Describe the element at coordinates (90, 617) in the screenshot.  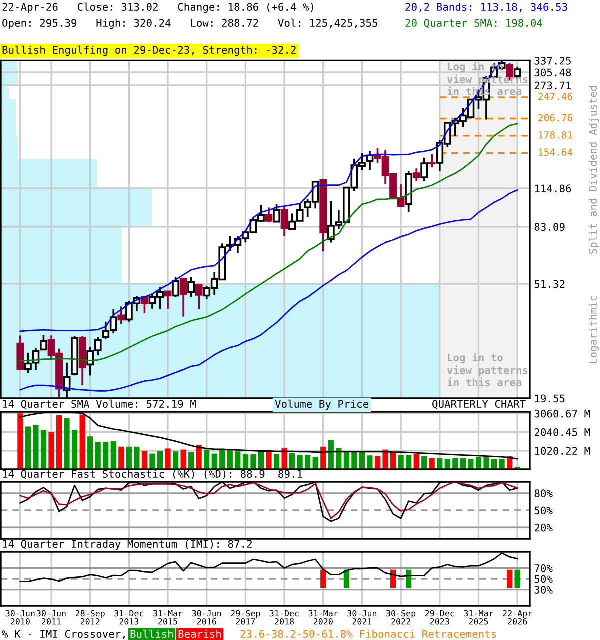
I see `x-tick-label: 28-Sep 2012` at that location.